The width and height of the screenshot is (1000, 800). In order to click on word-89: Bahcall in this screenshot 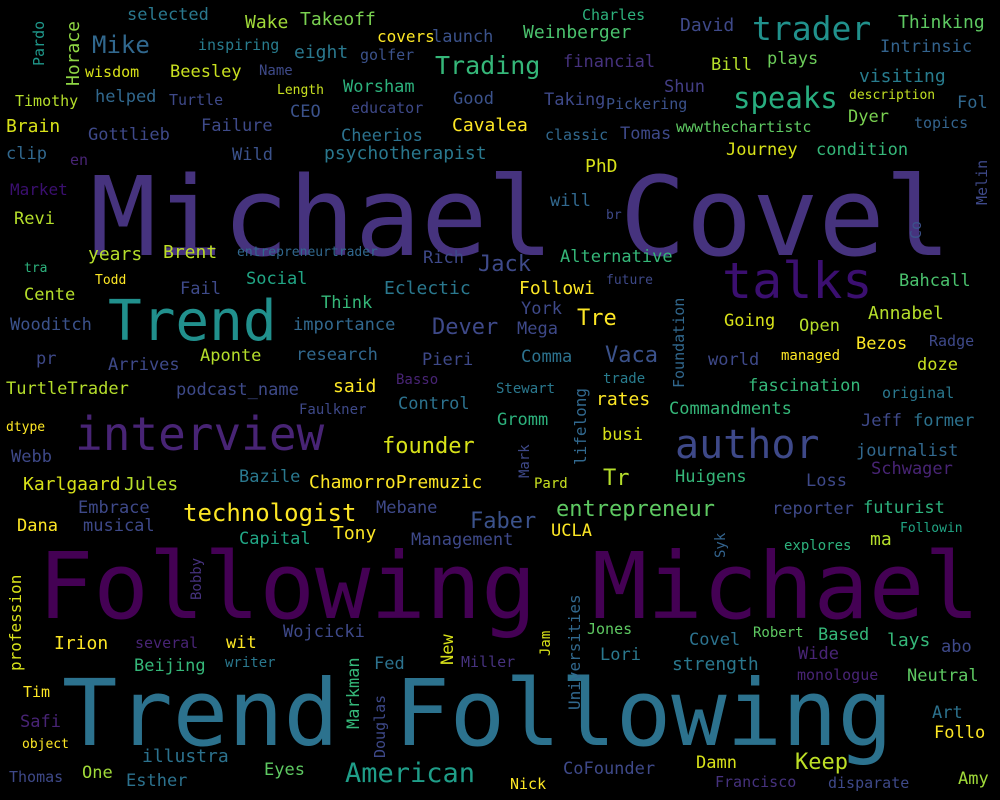, I will do `click(935, 281)`.